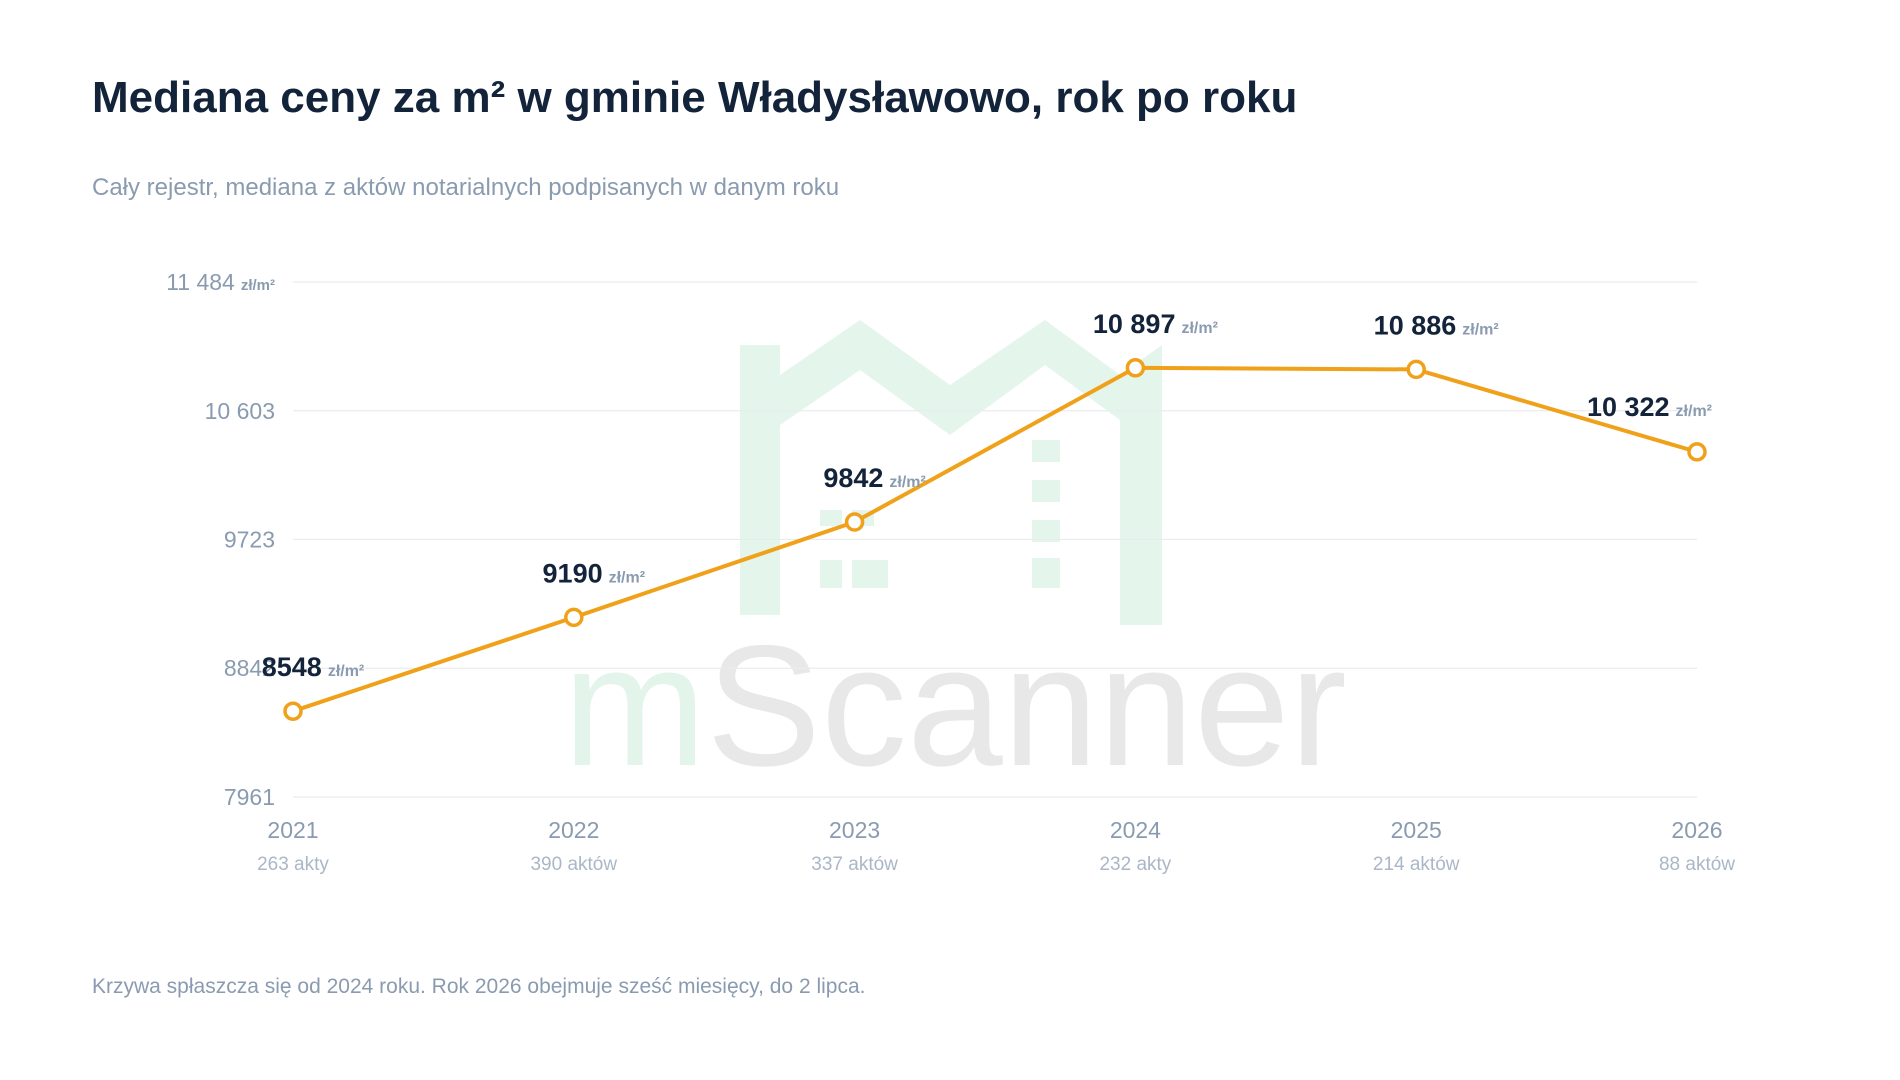 The image size is (1900, 1080). Describe the element at coordinates (292, 830) in the screenshot. I see `x-tick-label: 2021` at that location.